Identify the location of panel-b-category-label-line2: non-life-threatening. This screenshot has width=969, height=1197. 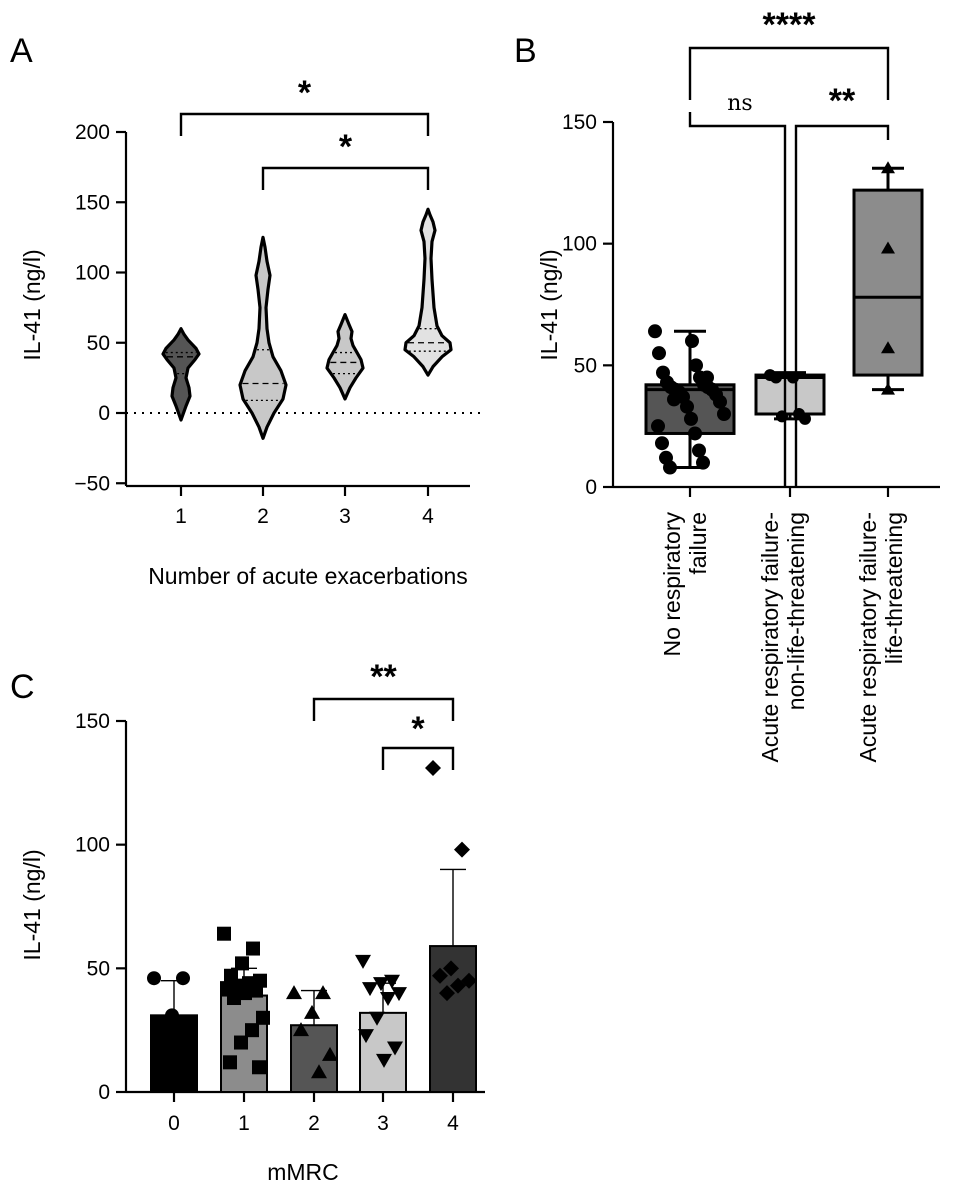
(796, 611).